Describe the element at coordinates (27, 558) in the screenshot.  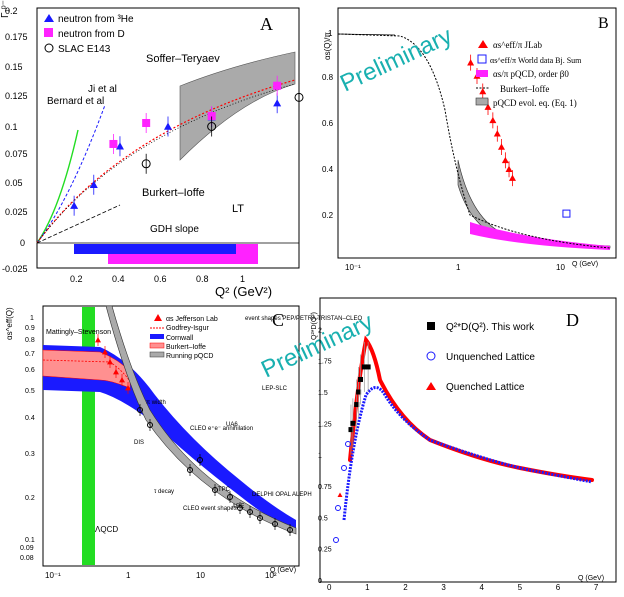
I see `panel-c-ytick-11: 0.08` at that location.